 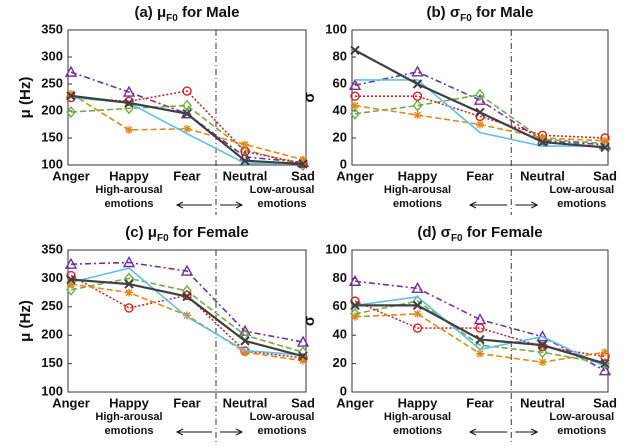 I want to click on y-tick-label: 60, so click(x=340, y=82).